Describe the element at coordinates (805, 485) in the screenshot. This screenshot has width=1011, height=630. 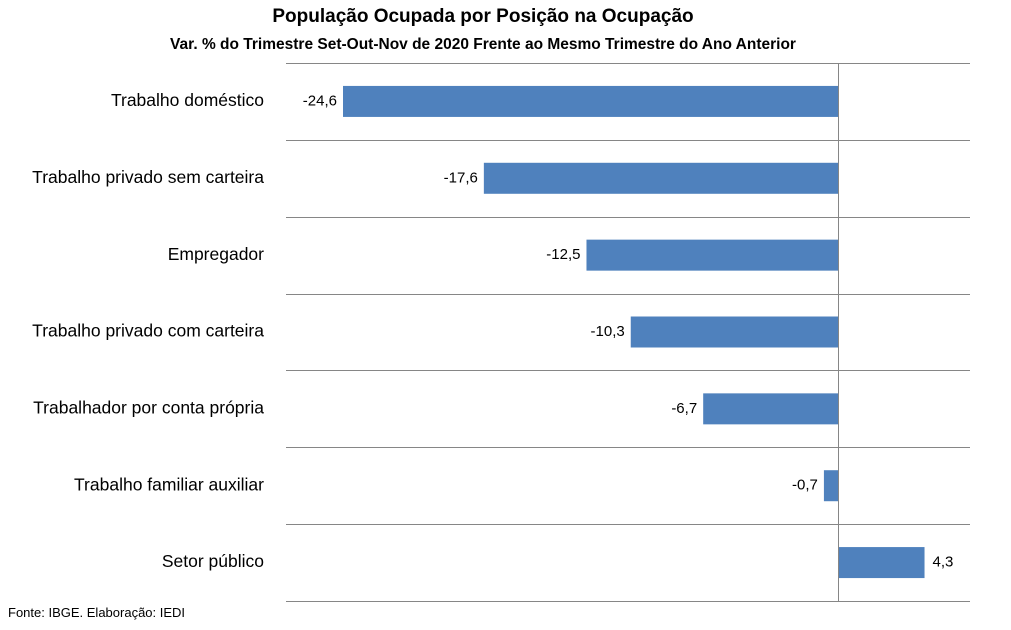
I see `data-label: -0,7` at that location.